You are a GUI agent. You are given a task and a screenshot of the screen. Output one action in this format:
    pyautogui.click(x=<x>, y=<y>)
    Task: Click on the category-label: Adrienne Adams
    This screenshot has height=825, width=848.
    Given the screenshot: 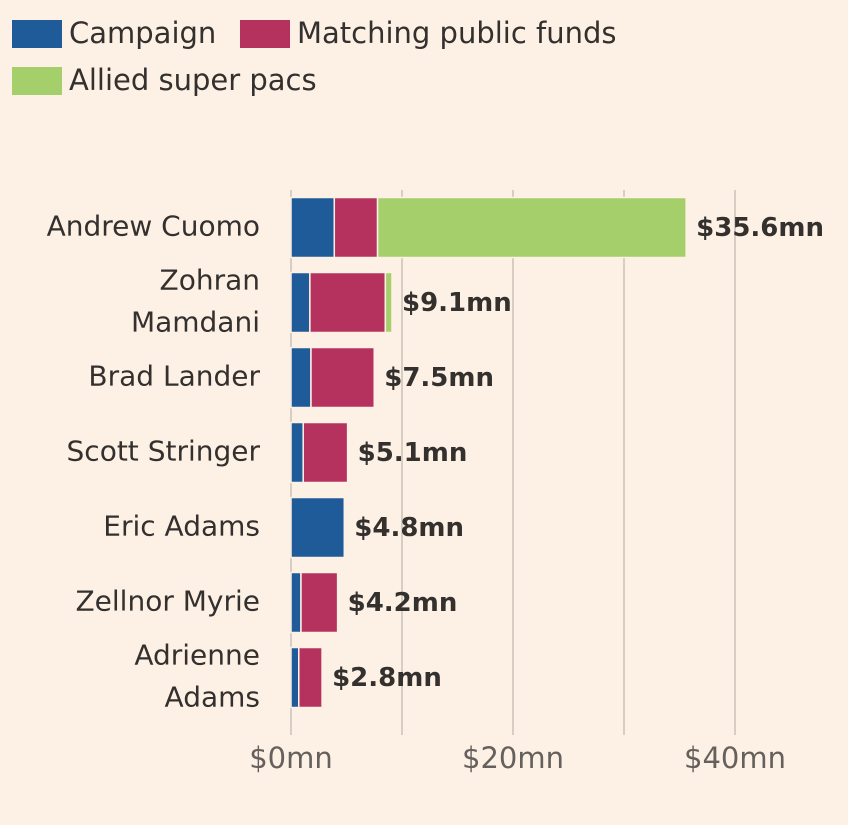 What is the action you would take?
    pyautogui.click(x=197, y=676)
    